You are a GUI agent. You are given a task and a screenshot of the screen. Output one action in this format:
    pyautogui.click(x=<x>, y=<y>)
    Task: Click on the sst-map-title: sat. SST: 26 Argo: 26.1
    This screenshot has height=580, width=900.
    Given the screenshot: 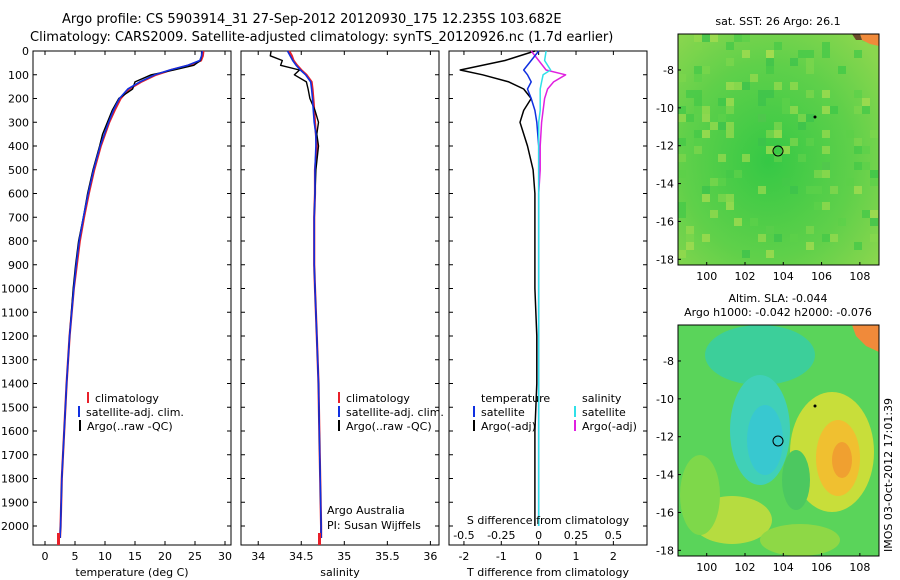 What is the action you would take?
    pyautogui.click(x=777, y=21)
    